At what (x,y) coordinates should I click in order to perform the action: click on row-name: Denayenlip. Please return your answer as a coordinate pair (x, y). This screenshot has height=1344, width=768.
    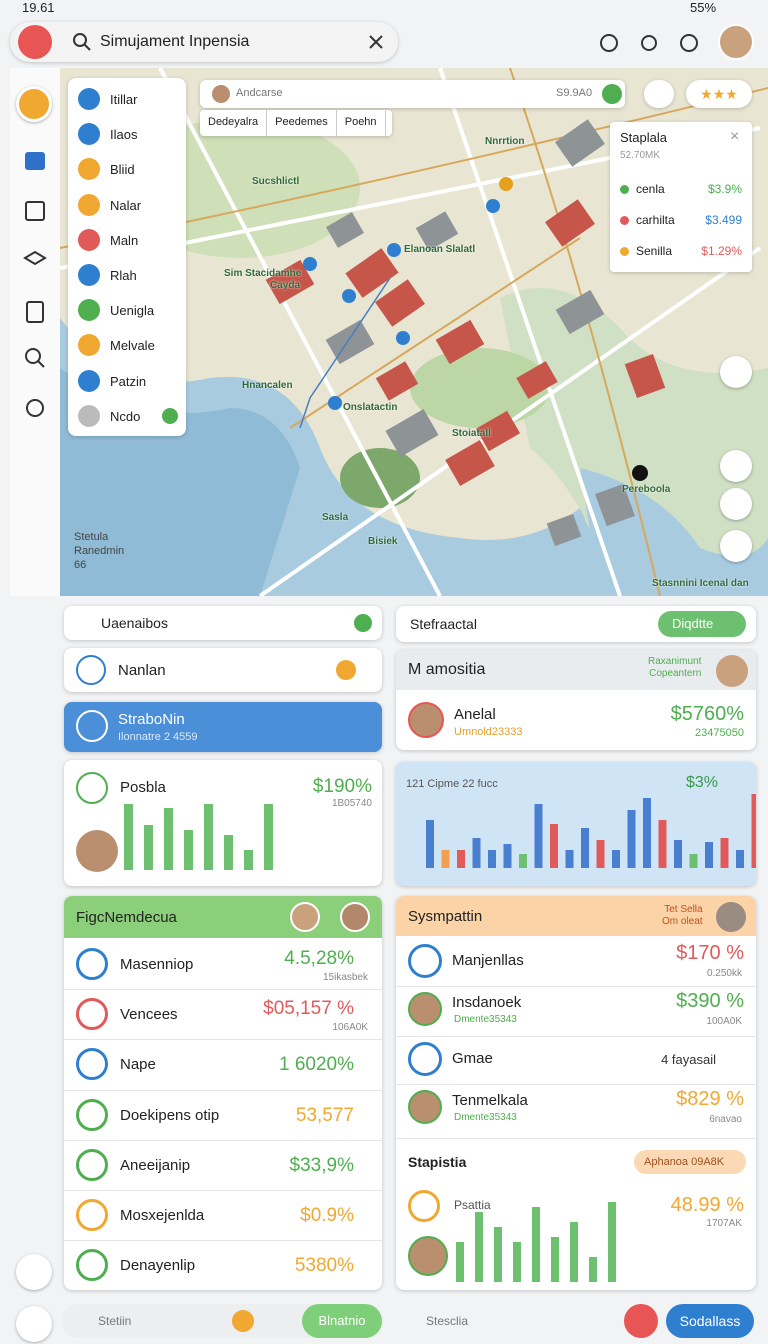
    Looking at the image, I should click on (158, 1266).